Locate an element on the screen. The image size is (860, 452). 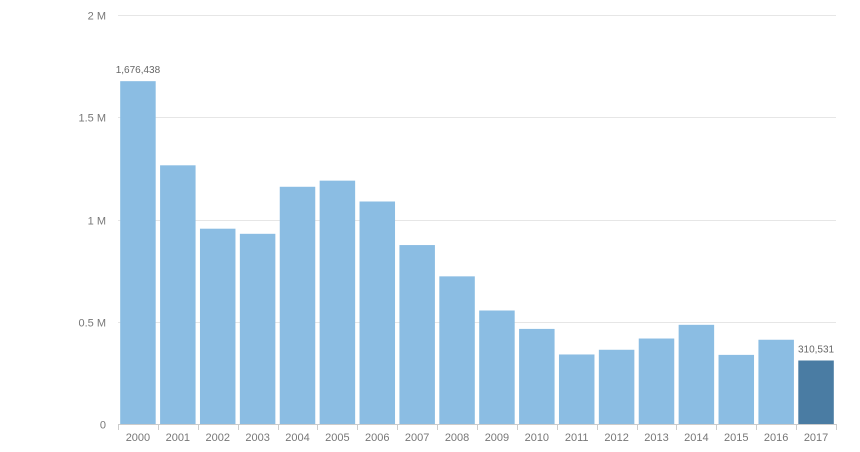
y-tick-label: 2 M is located at coordinates (97, 17).